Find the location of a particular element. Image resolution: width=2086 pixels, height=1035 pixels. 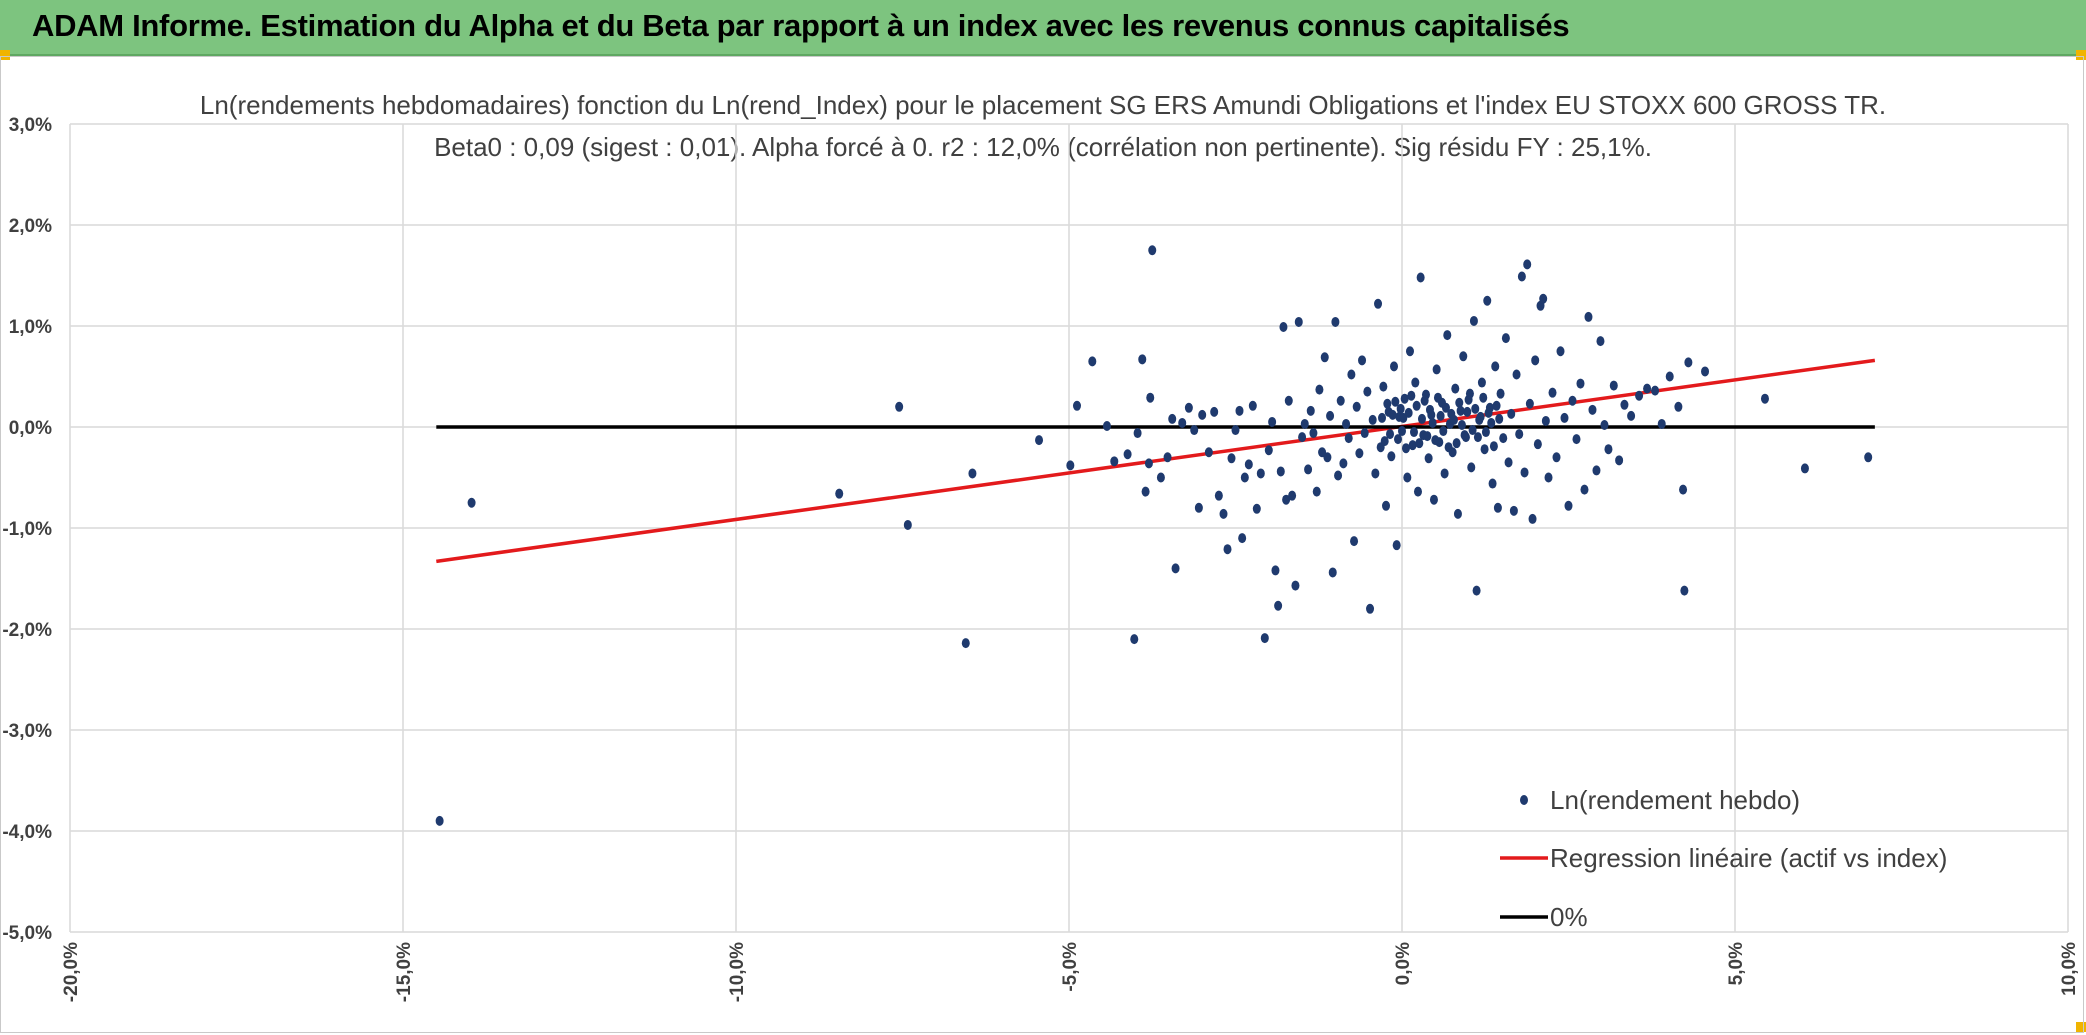

y-tick-label: -3,0% is located at coordinates (27, 731).